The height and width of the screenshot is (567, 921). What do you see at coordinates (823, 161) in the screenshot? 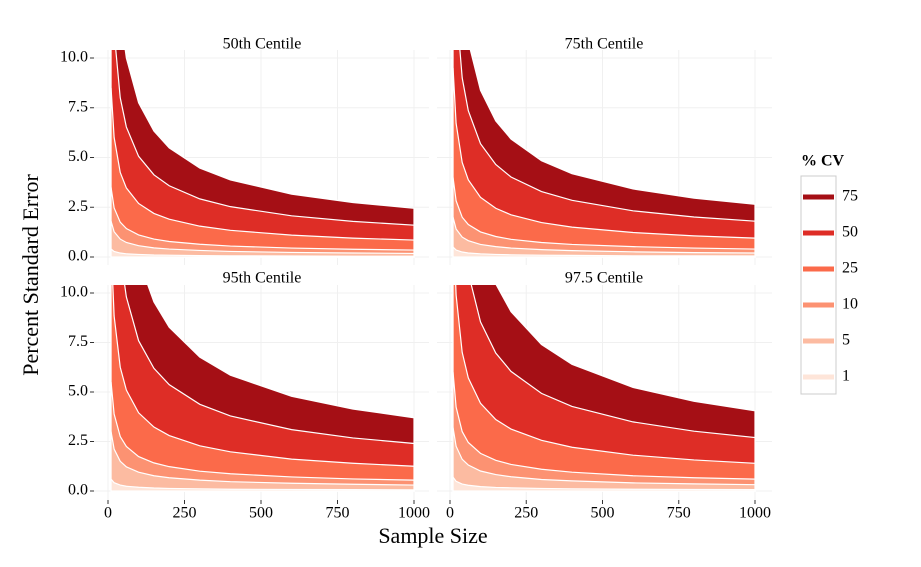
I see `legend-title: % CV` at bounding box center [823, 161].